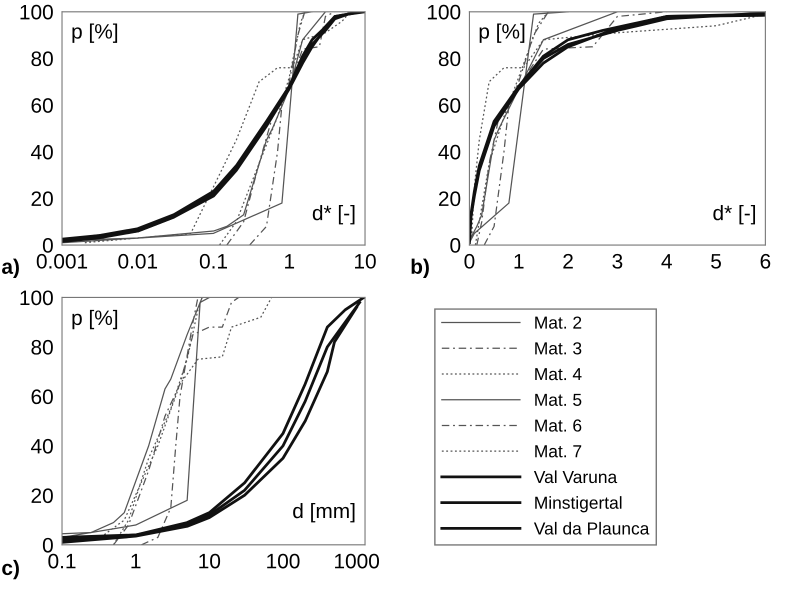 This screenshot has height=589, width=785. I want to click on text: c), so click(10, 570).